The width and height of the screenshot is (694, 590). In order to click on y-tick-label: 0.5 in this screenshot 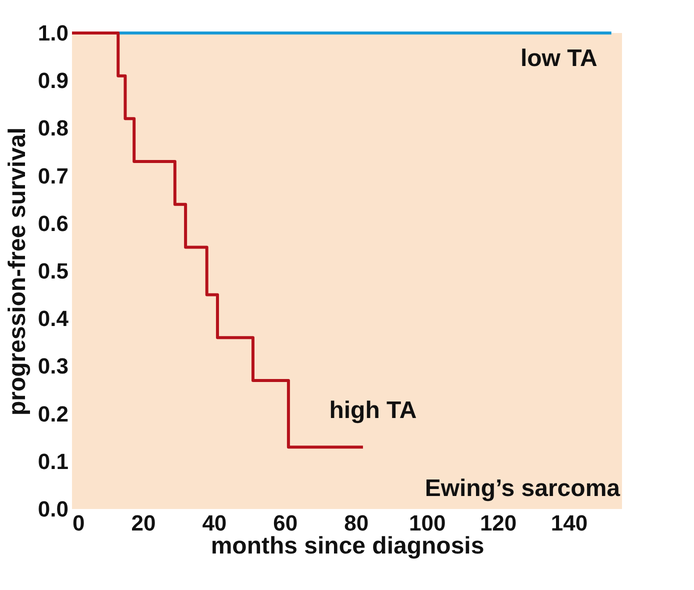, I will do `click(53, 271)`.